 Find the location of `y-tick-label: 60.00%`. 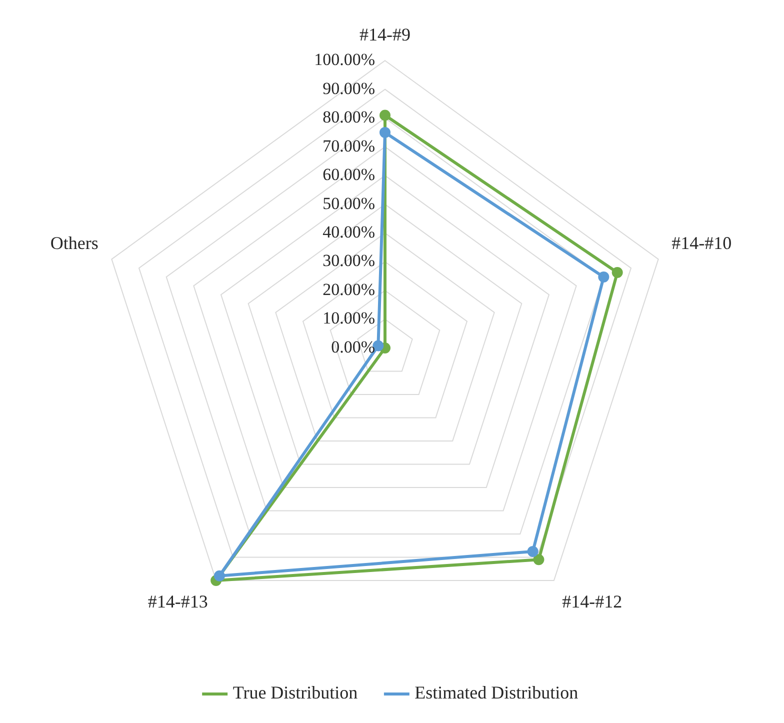

y-tick-label: 60.00% is located at coordinates (348, 174).